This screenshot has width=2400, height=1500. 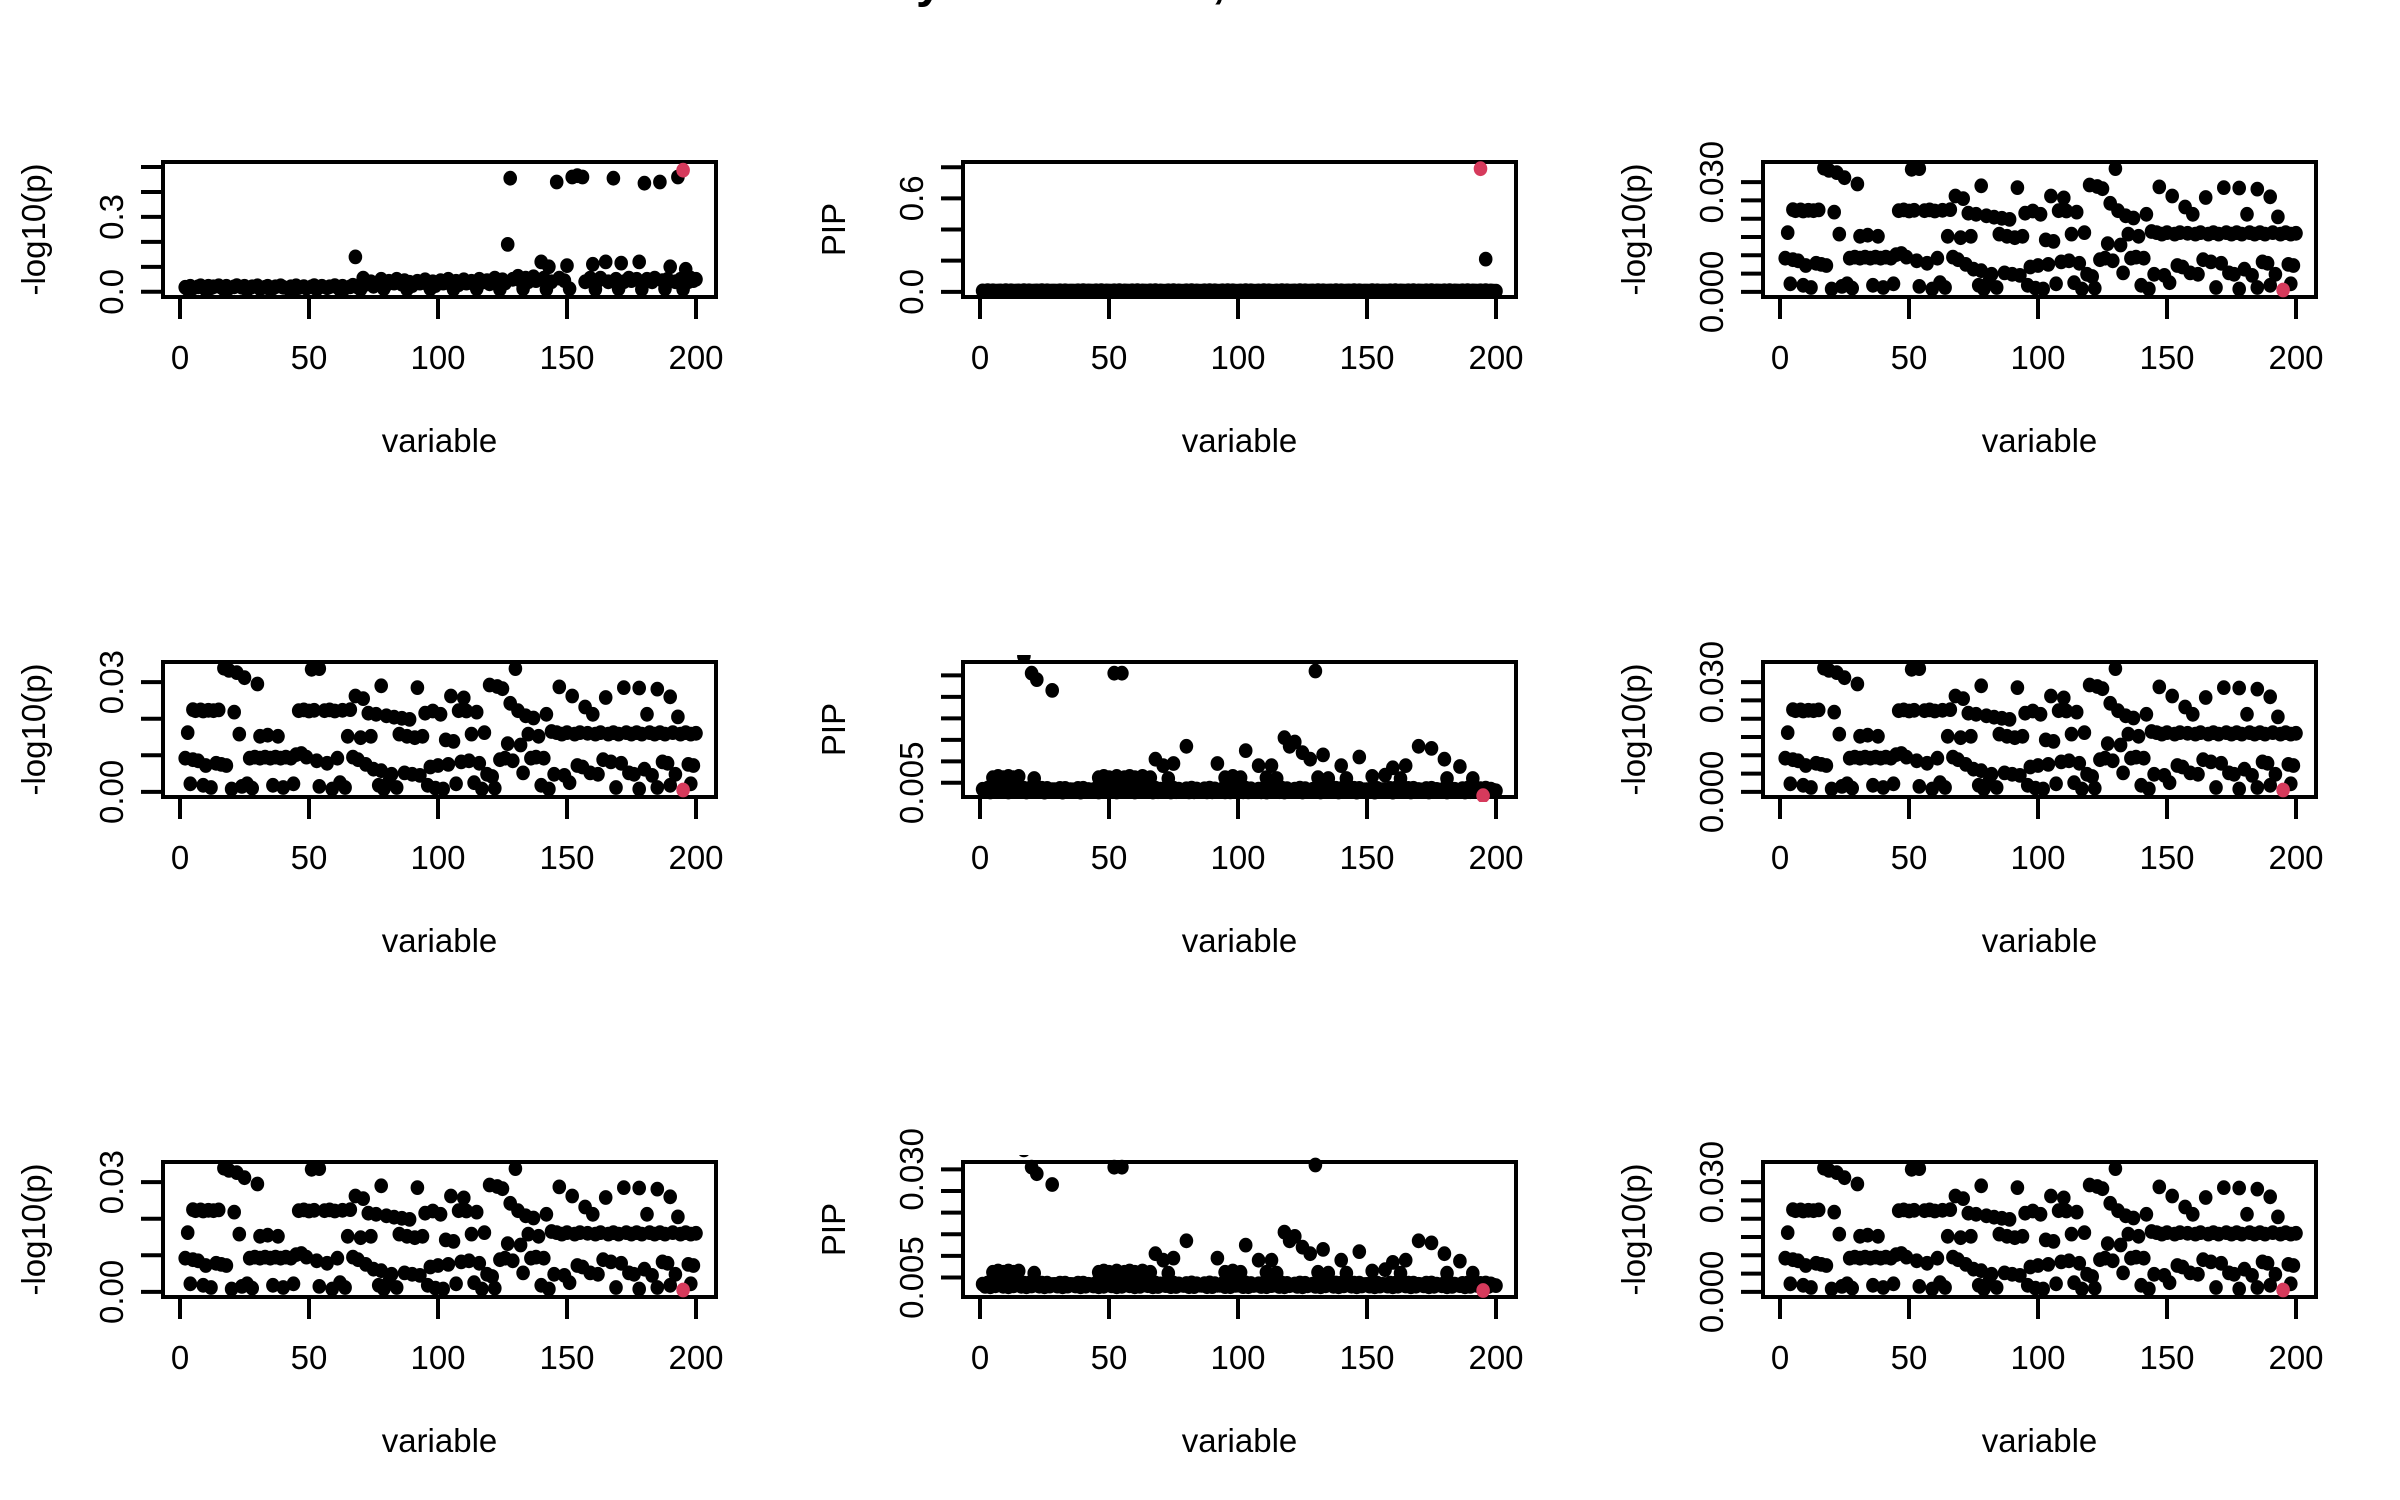 I want to click on y-tick-label: 0.0, so click(x=911, y=292).